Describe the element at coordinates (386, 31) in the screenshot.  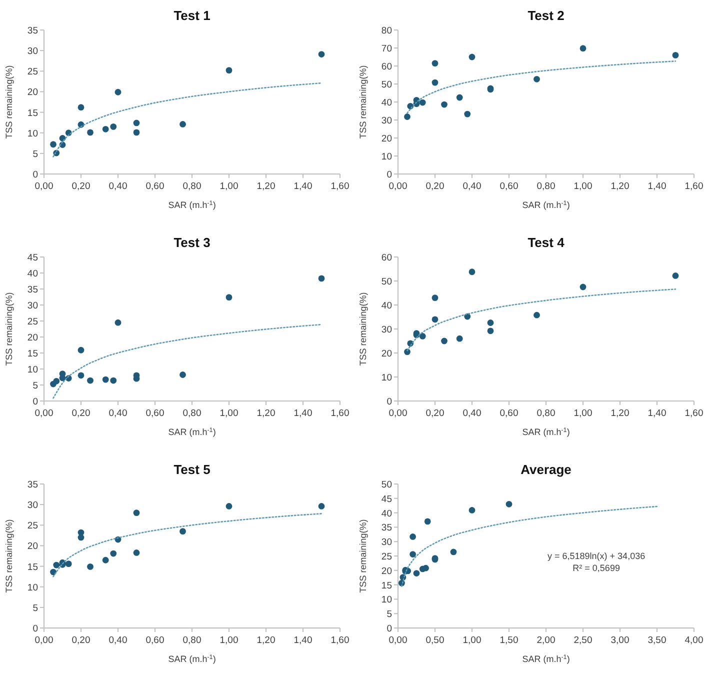
I see `y-tick-label: 80` at that location.